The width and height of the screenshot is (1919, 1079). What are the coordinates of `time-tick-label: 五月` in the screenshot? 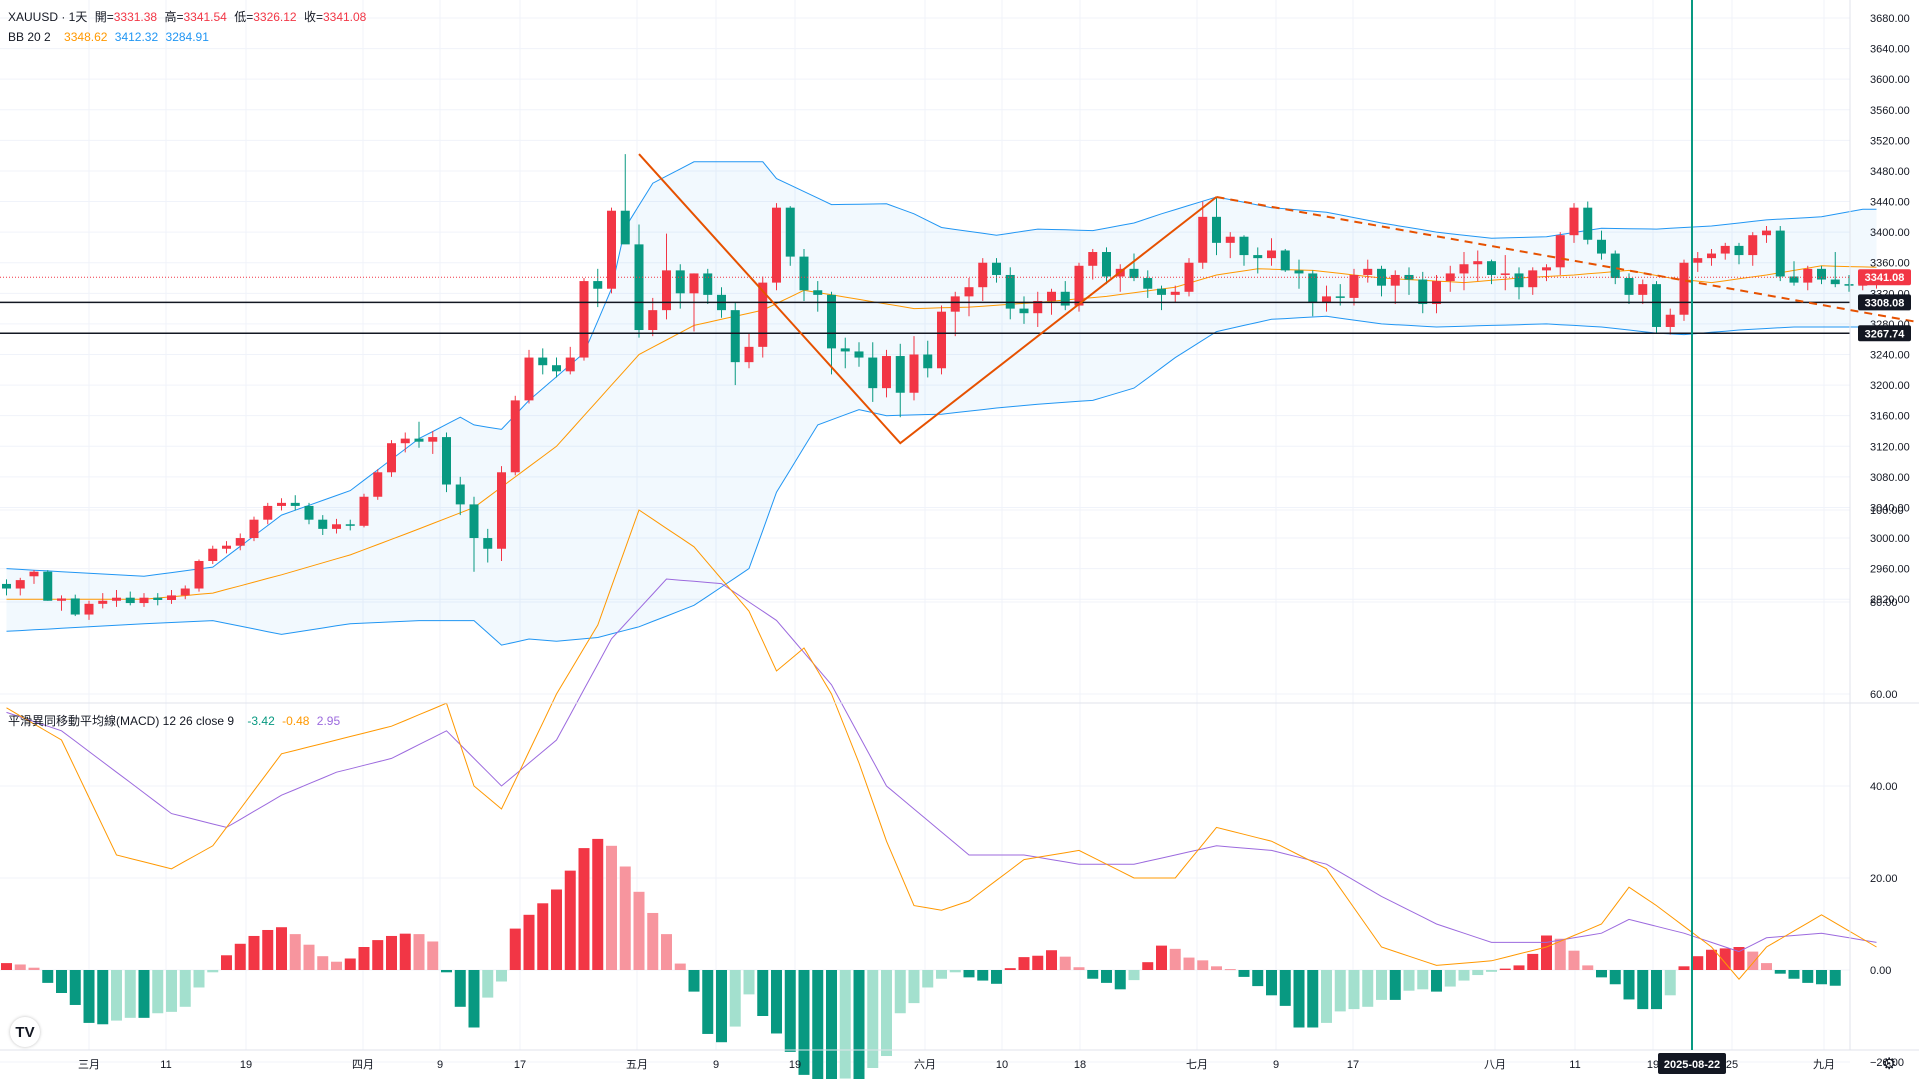 It's located at (637, 1065).